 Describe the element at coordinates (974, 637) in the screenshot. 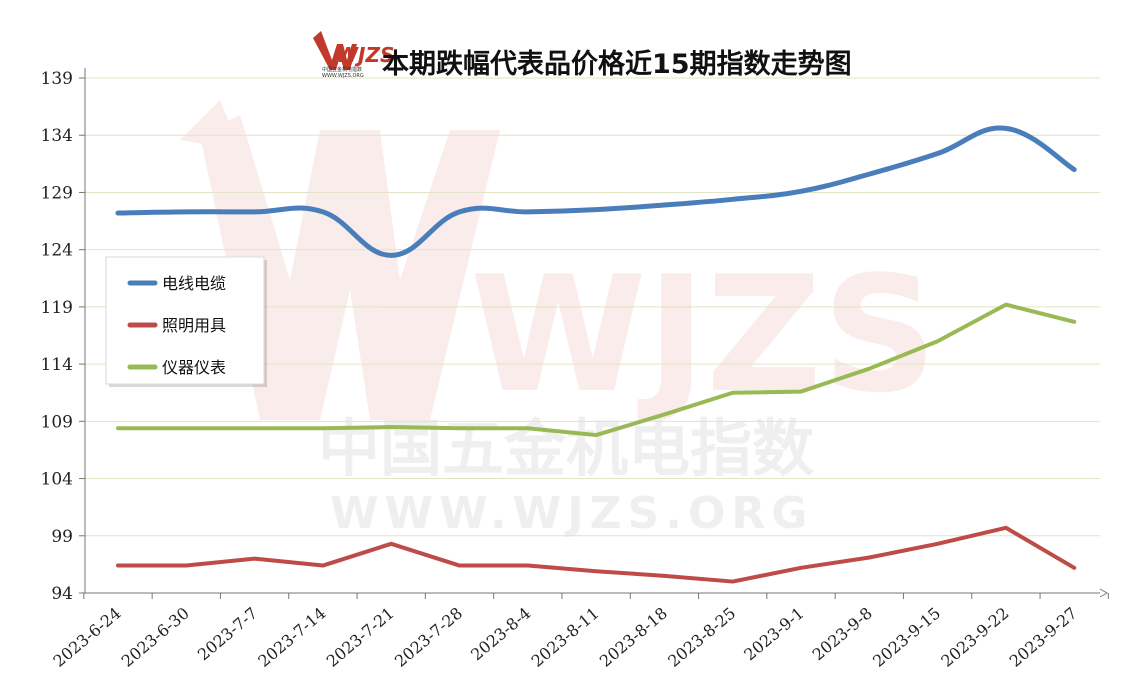

I see `x-tick-label: 2023-9-22` at that location.